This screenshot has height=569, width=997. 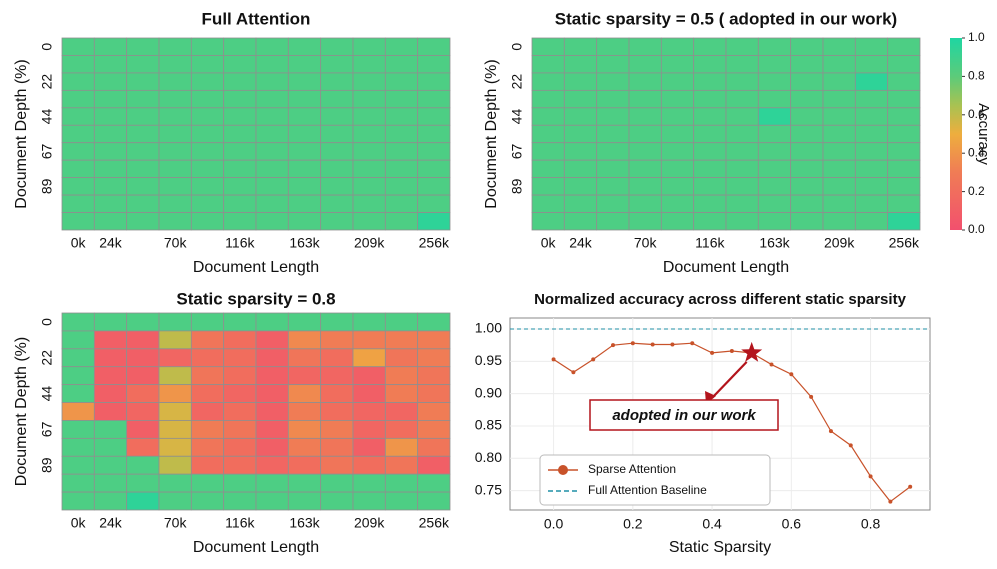 I want to click on x-tick-label: 0k, so click(x=549, y=243).